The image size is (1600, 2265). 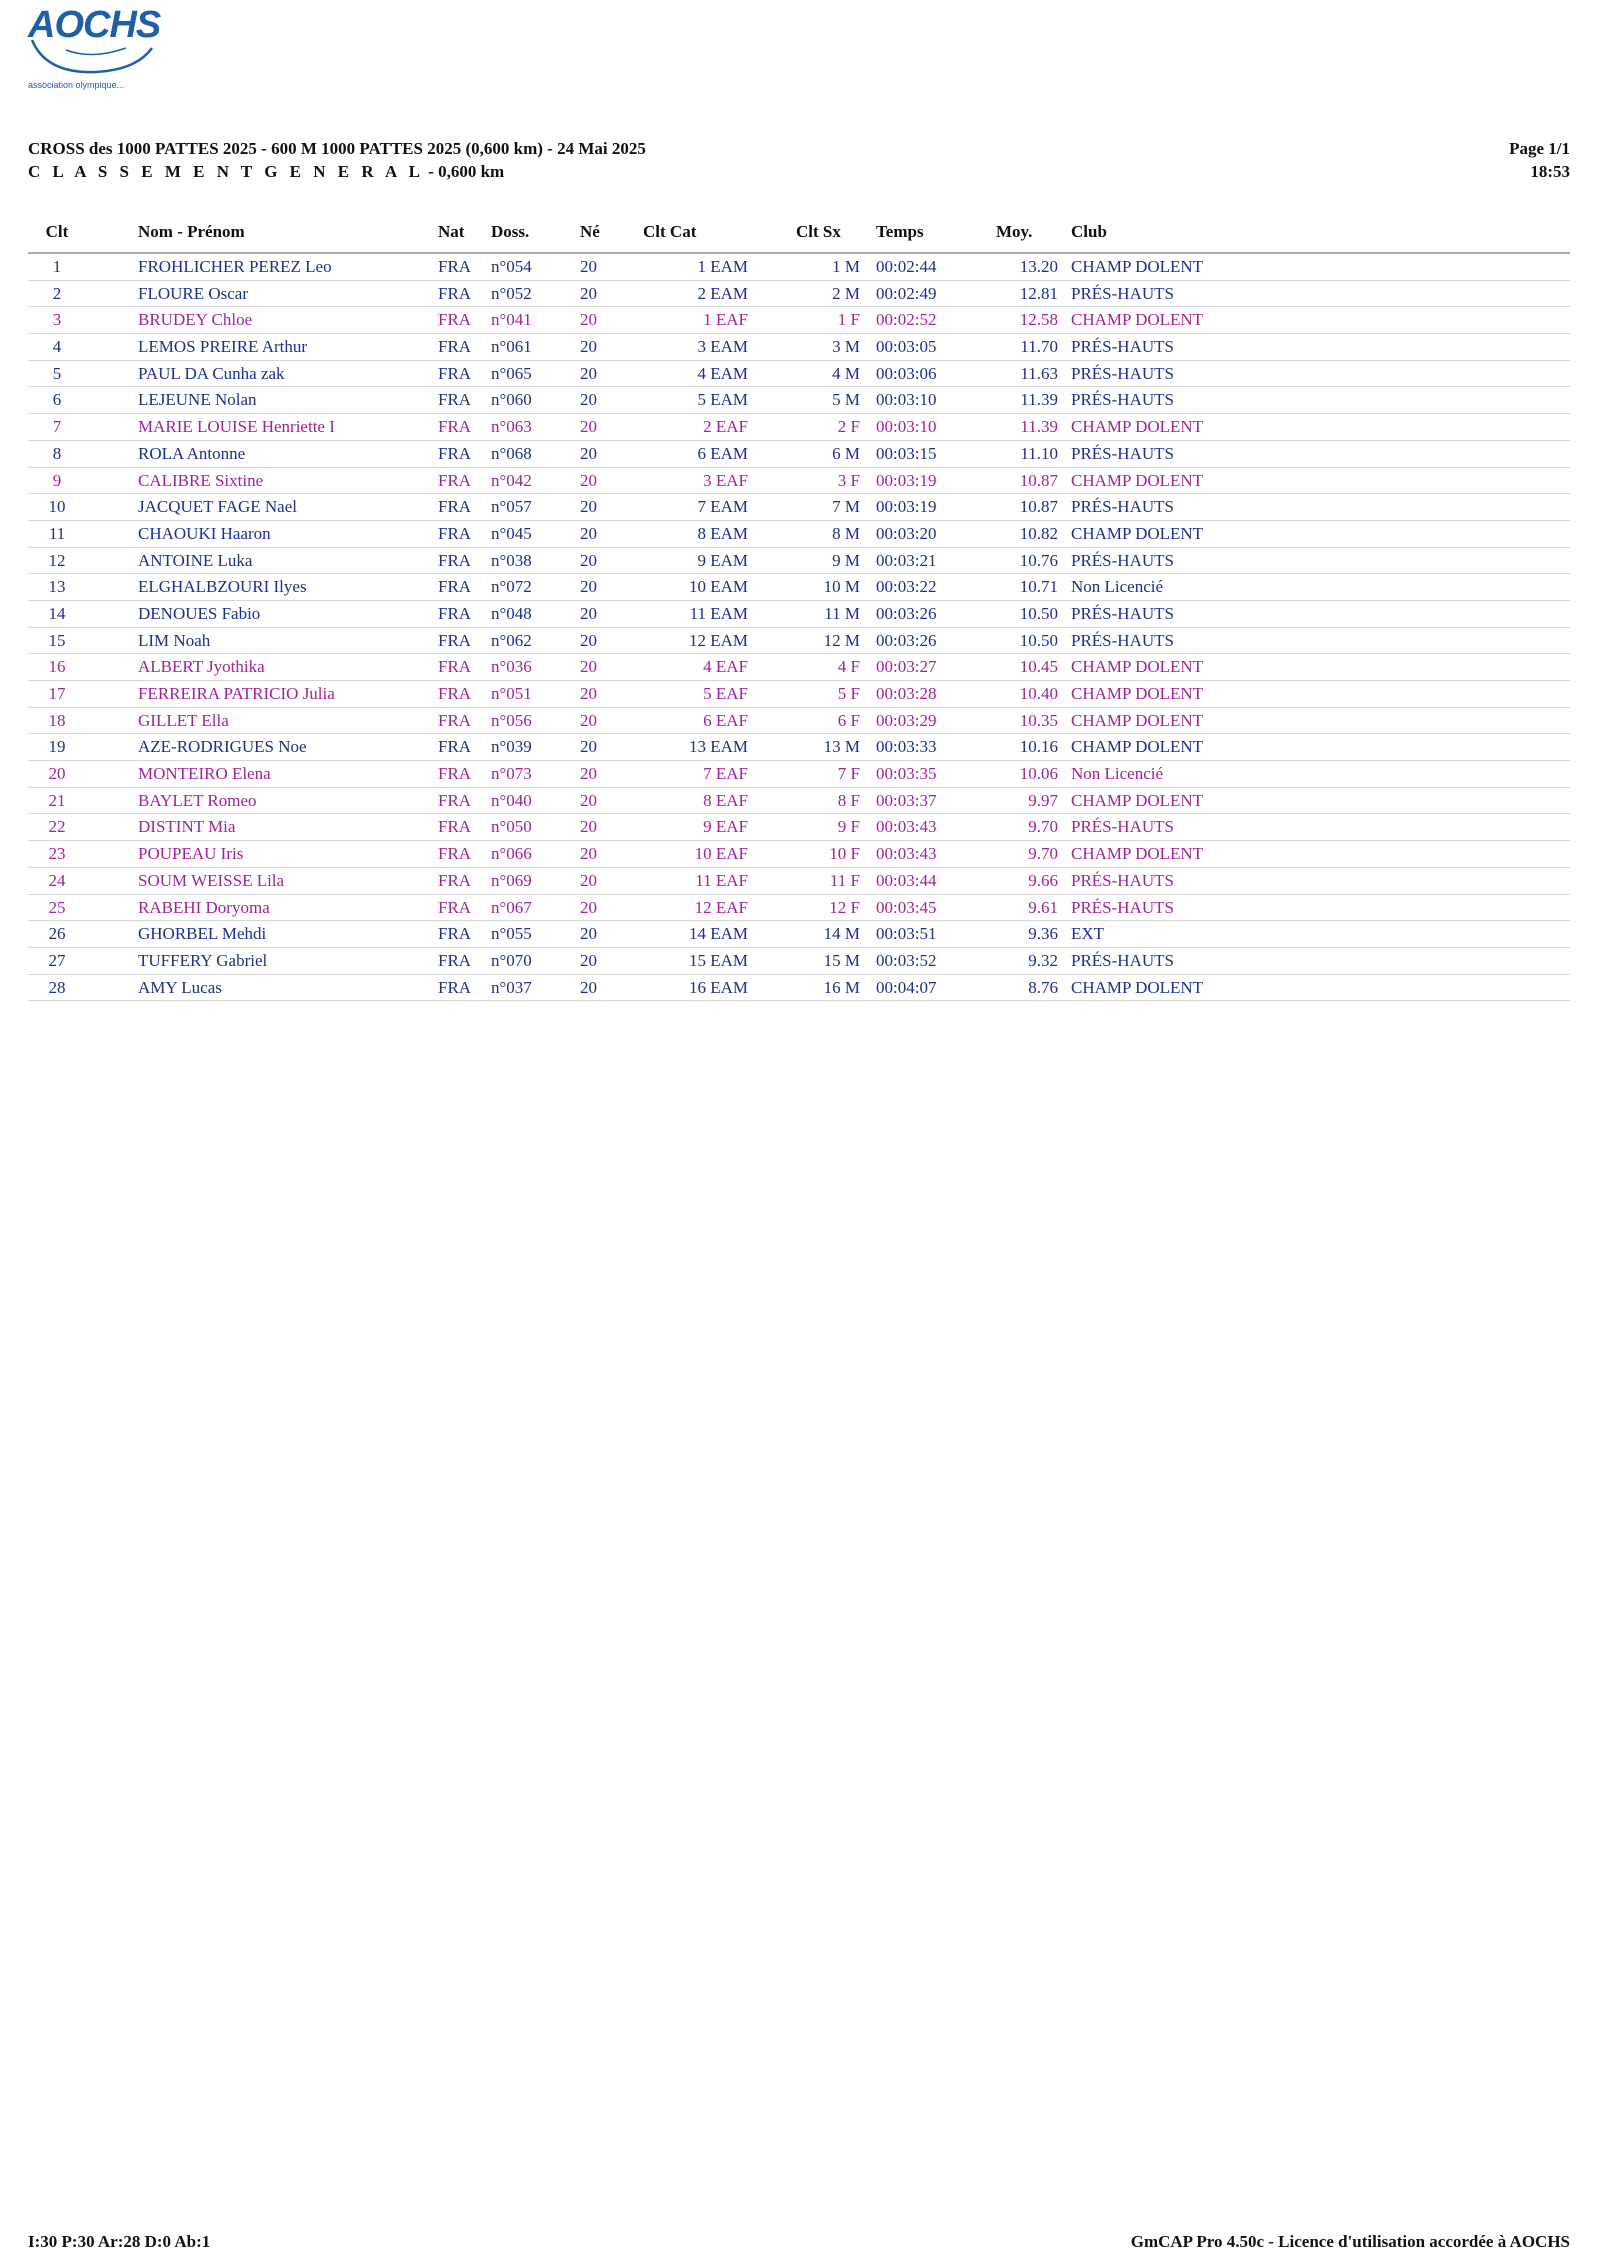 I want to click on cell-cltcat: 8 EAM, so click(x=722, y=533).